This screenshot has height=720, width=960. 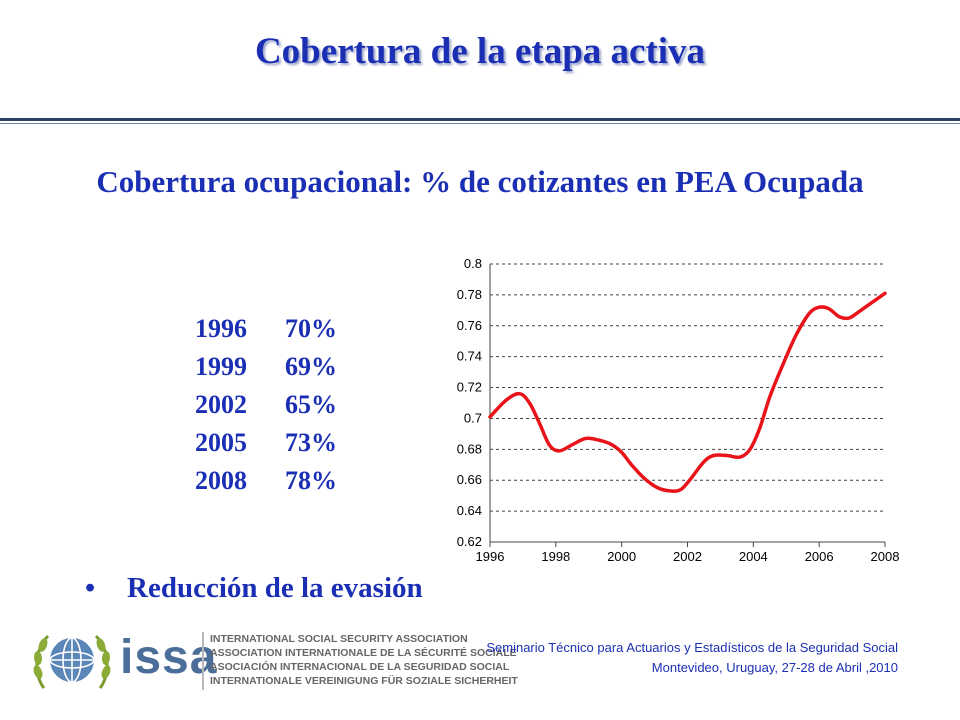 What do you see at coordinates (311, 328) in the screenshot?
I see `table-pct: 70%` at bounding box center [311, 328].